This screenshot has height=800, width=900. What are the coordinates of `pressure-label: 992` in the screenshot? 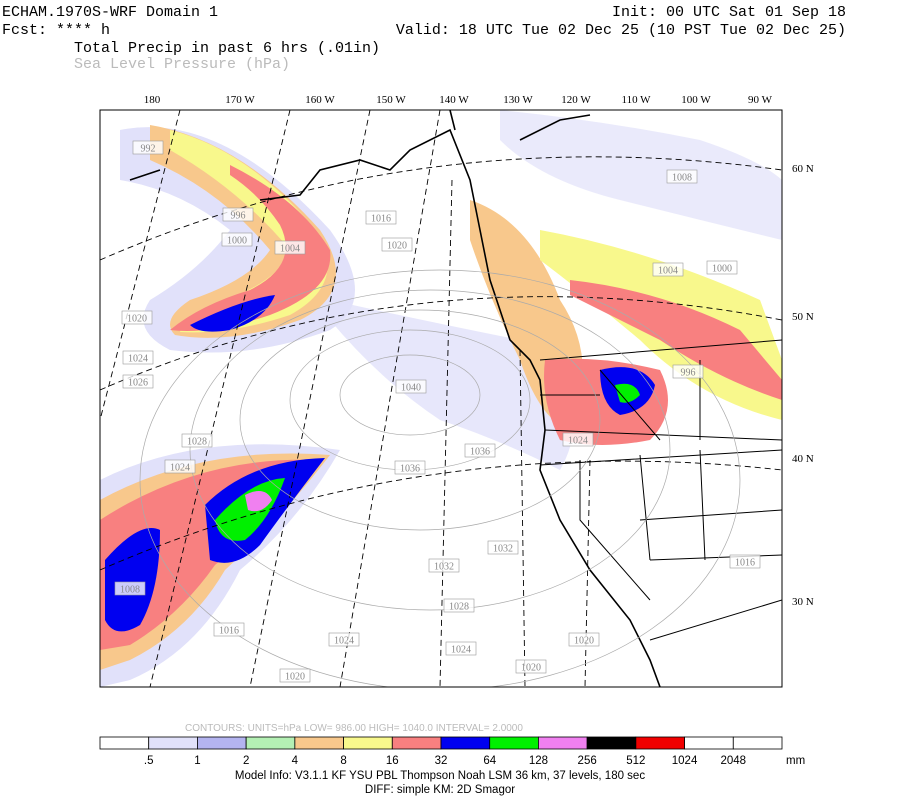 It's located at (148, 149).